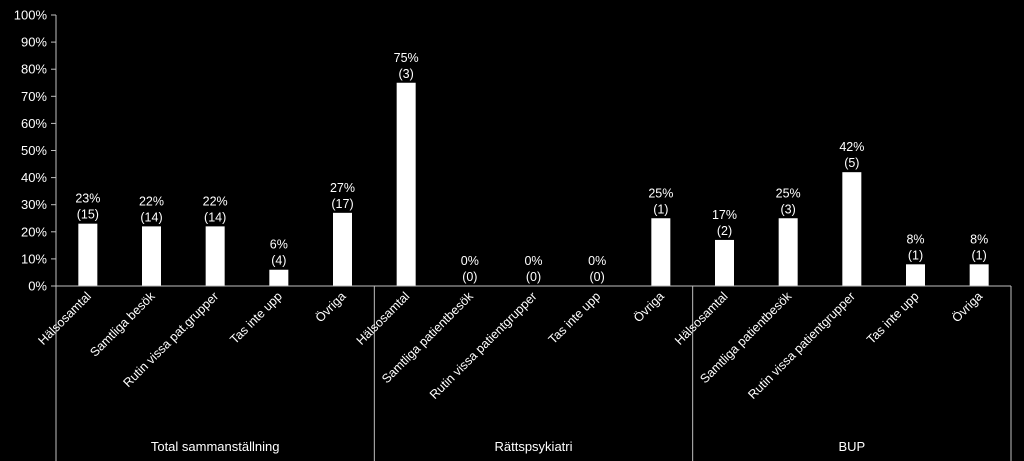 This screenshot has height=461, width=1024. I want to click on data-label-count: (4), so click(278, 261).